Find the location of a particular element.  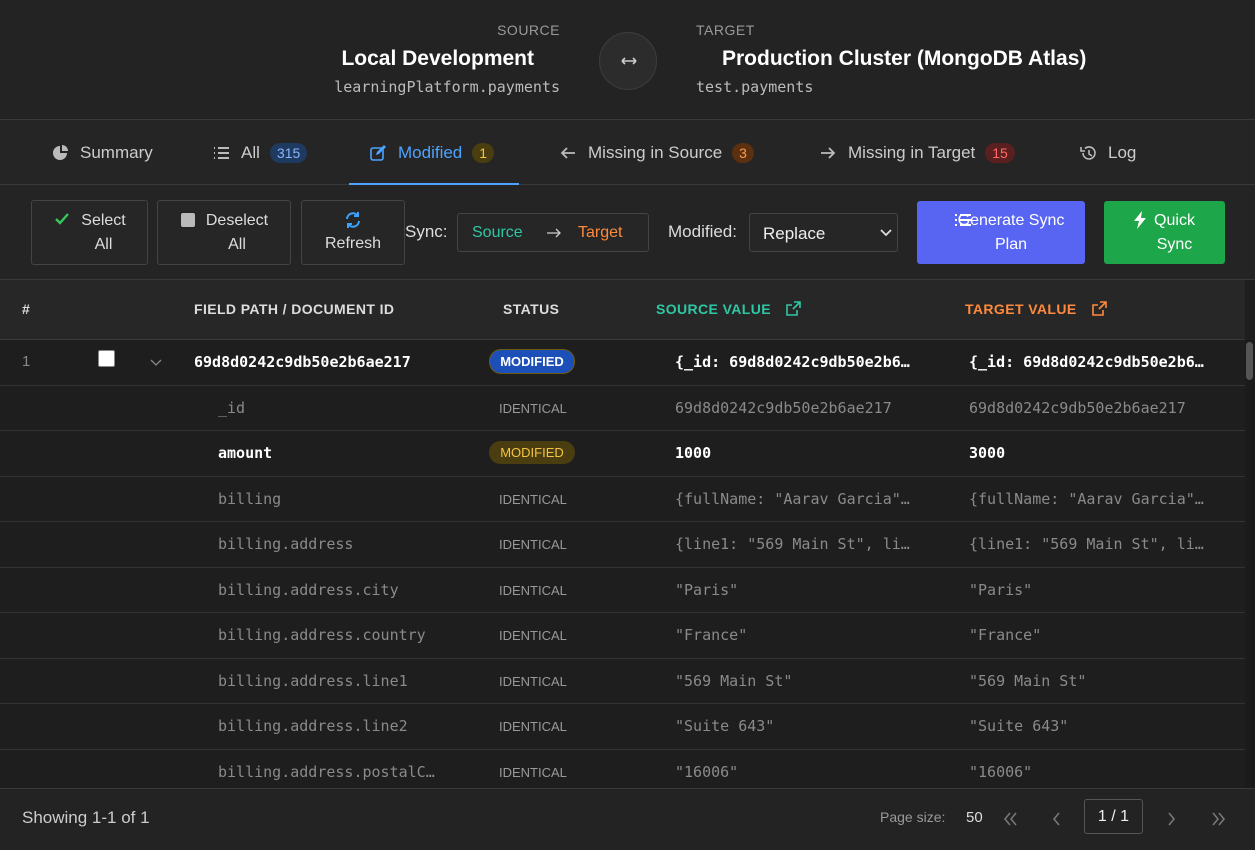

tab-count: 1 is located at coordinates (483, 152).